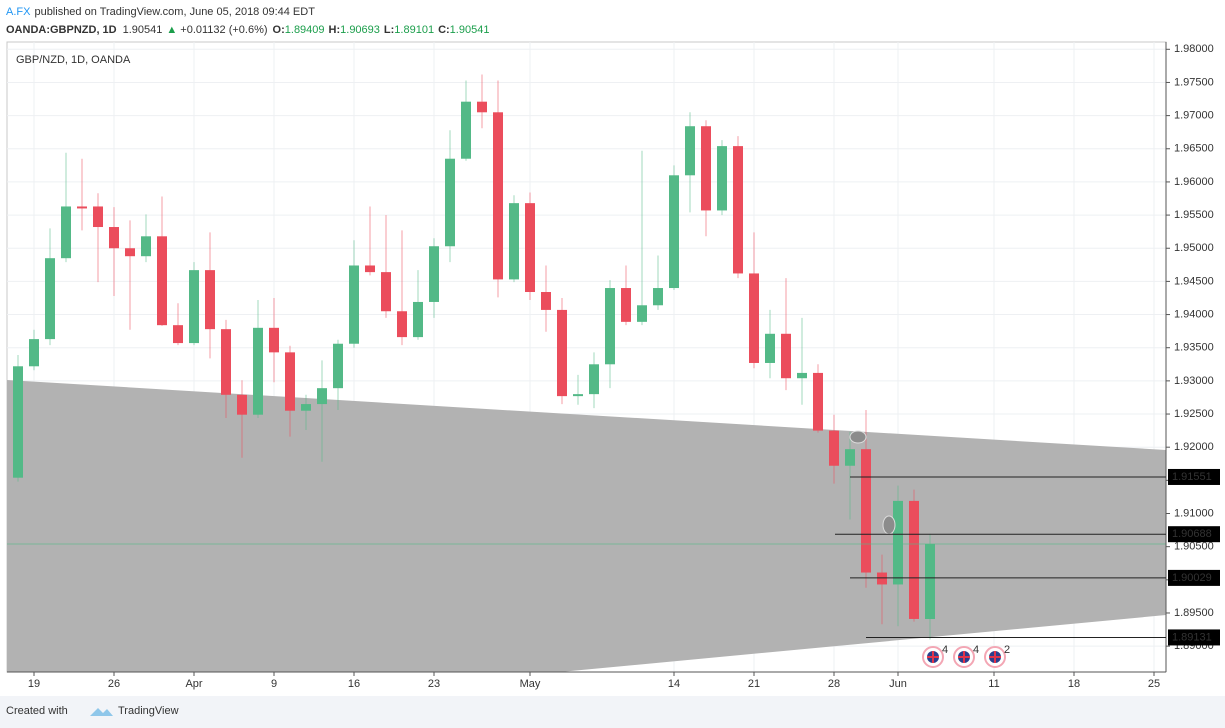  I want to click on x-tick-label: 18, so click(1074, 684).